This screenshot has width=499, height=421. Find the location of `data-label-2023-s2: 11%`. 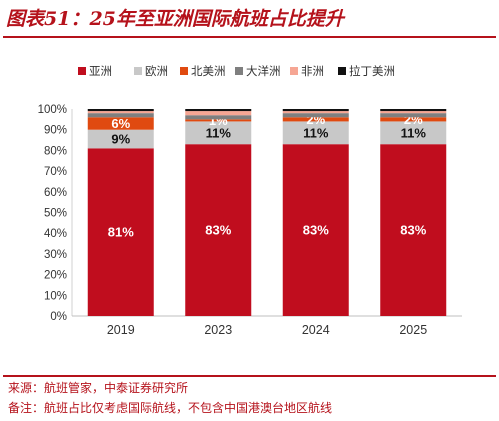

data-label-2023-s2: 11% is located at coordinates (219, 132).